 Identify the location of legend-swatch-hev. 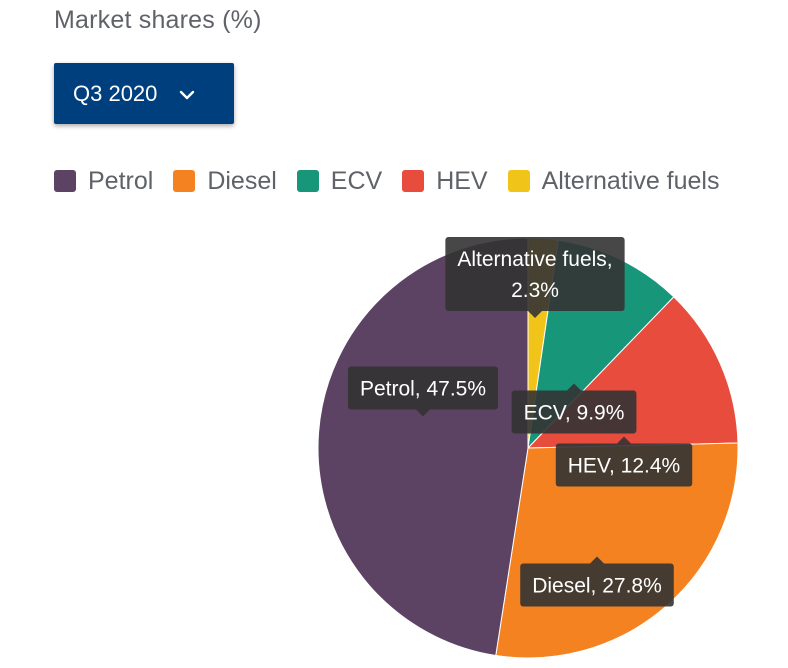
(413, 181).